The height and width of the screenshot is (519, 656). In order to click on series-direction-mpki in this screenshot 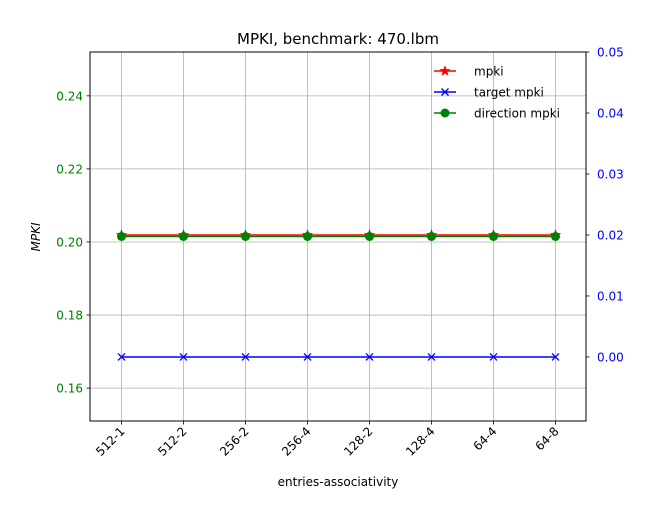, I will do `click(338, 236)`.